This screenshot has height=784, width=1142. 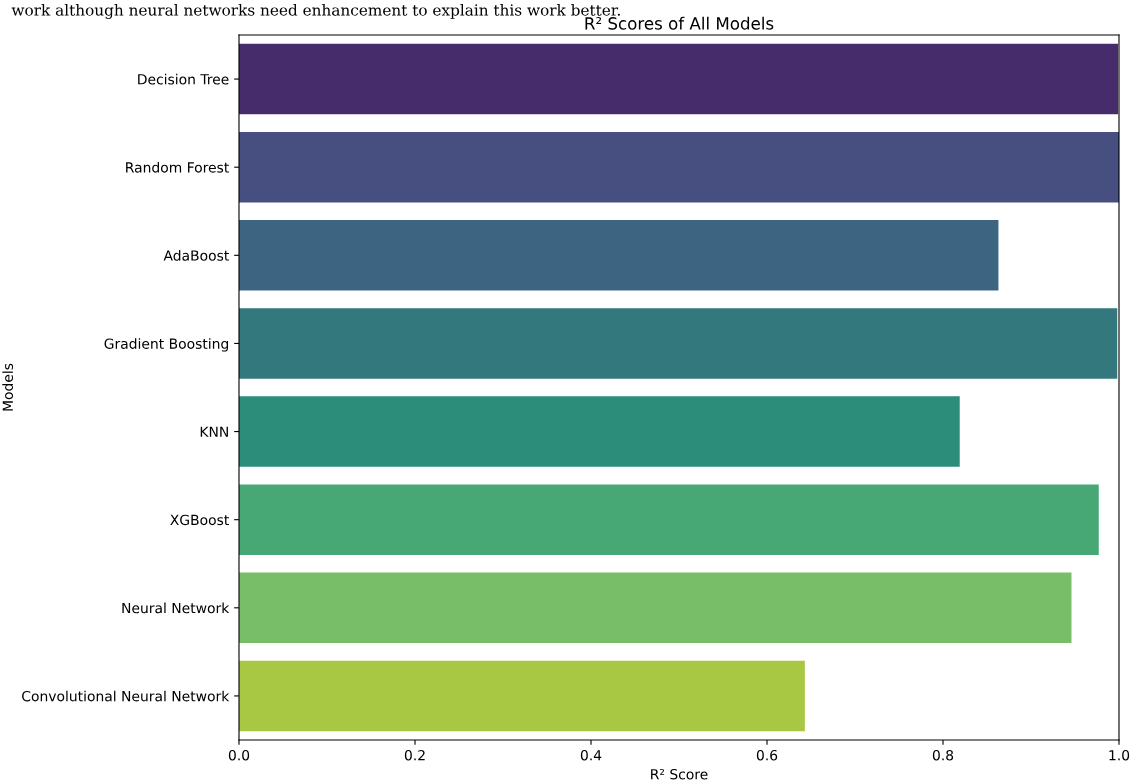 I want to click on chart-title: R² Scores of All Models, so click(x=679, y=23).